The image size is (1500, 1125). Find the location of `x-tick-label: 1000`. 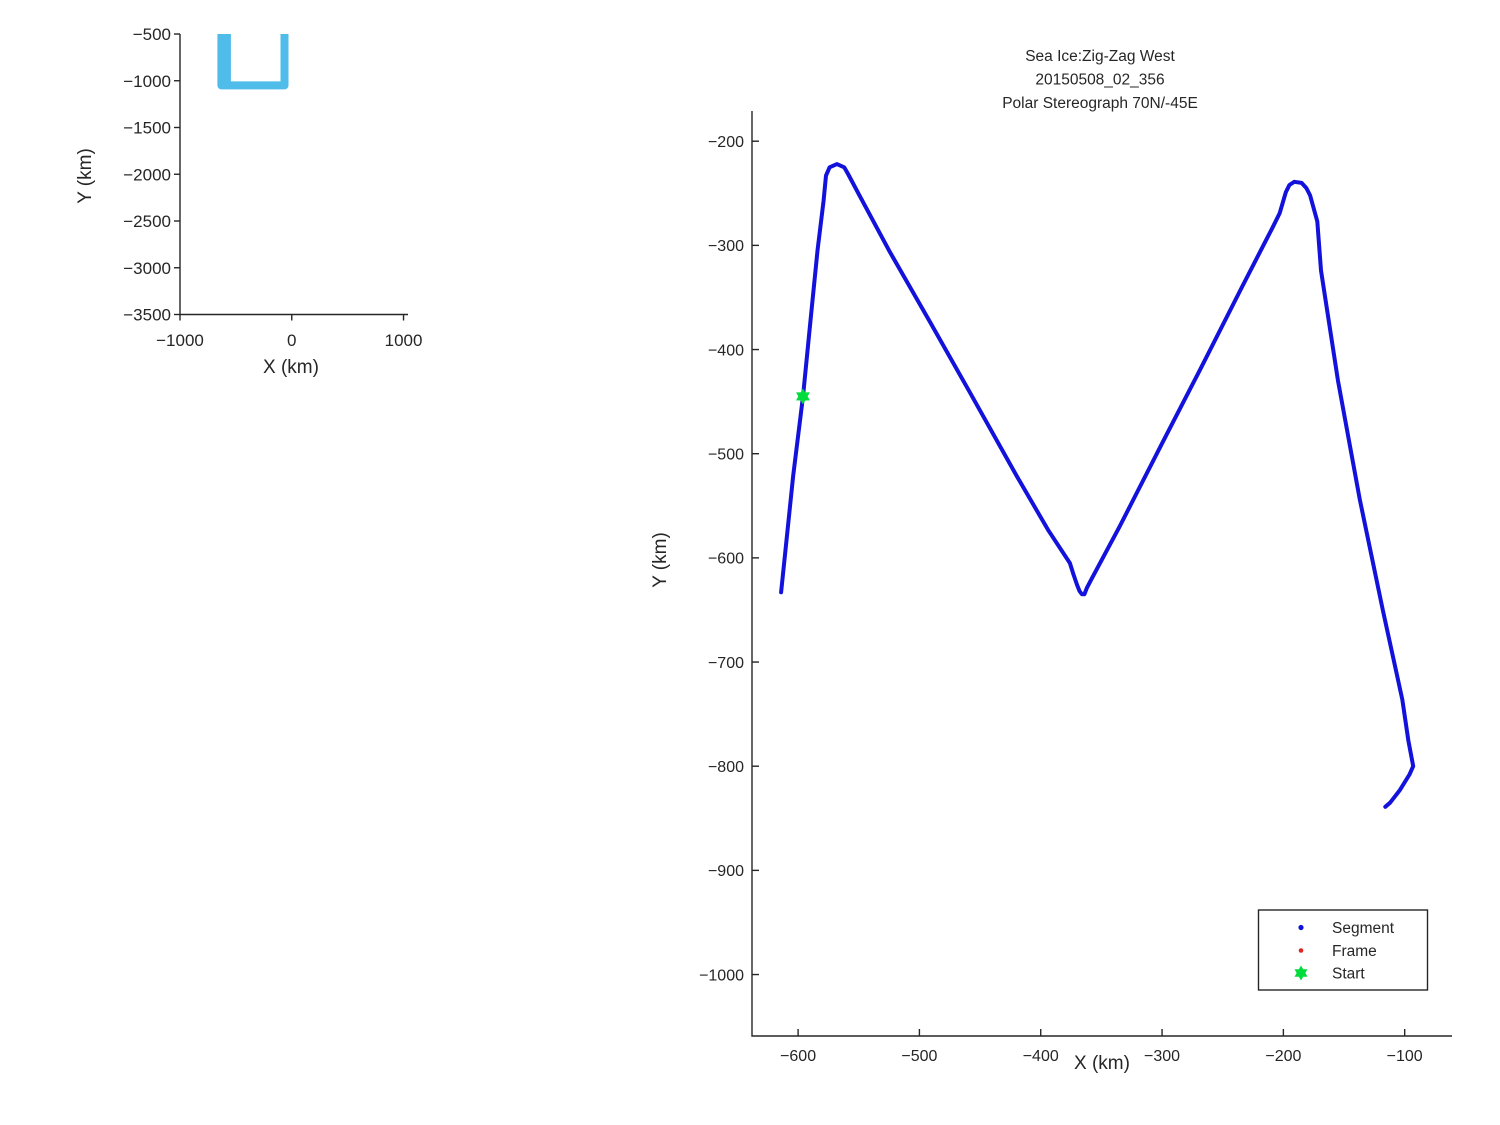

x-tick-label: 1000 is located at coordinates (404, 340).